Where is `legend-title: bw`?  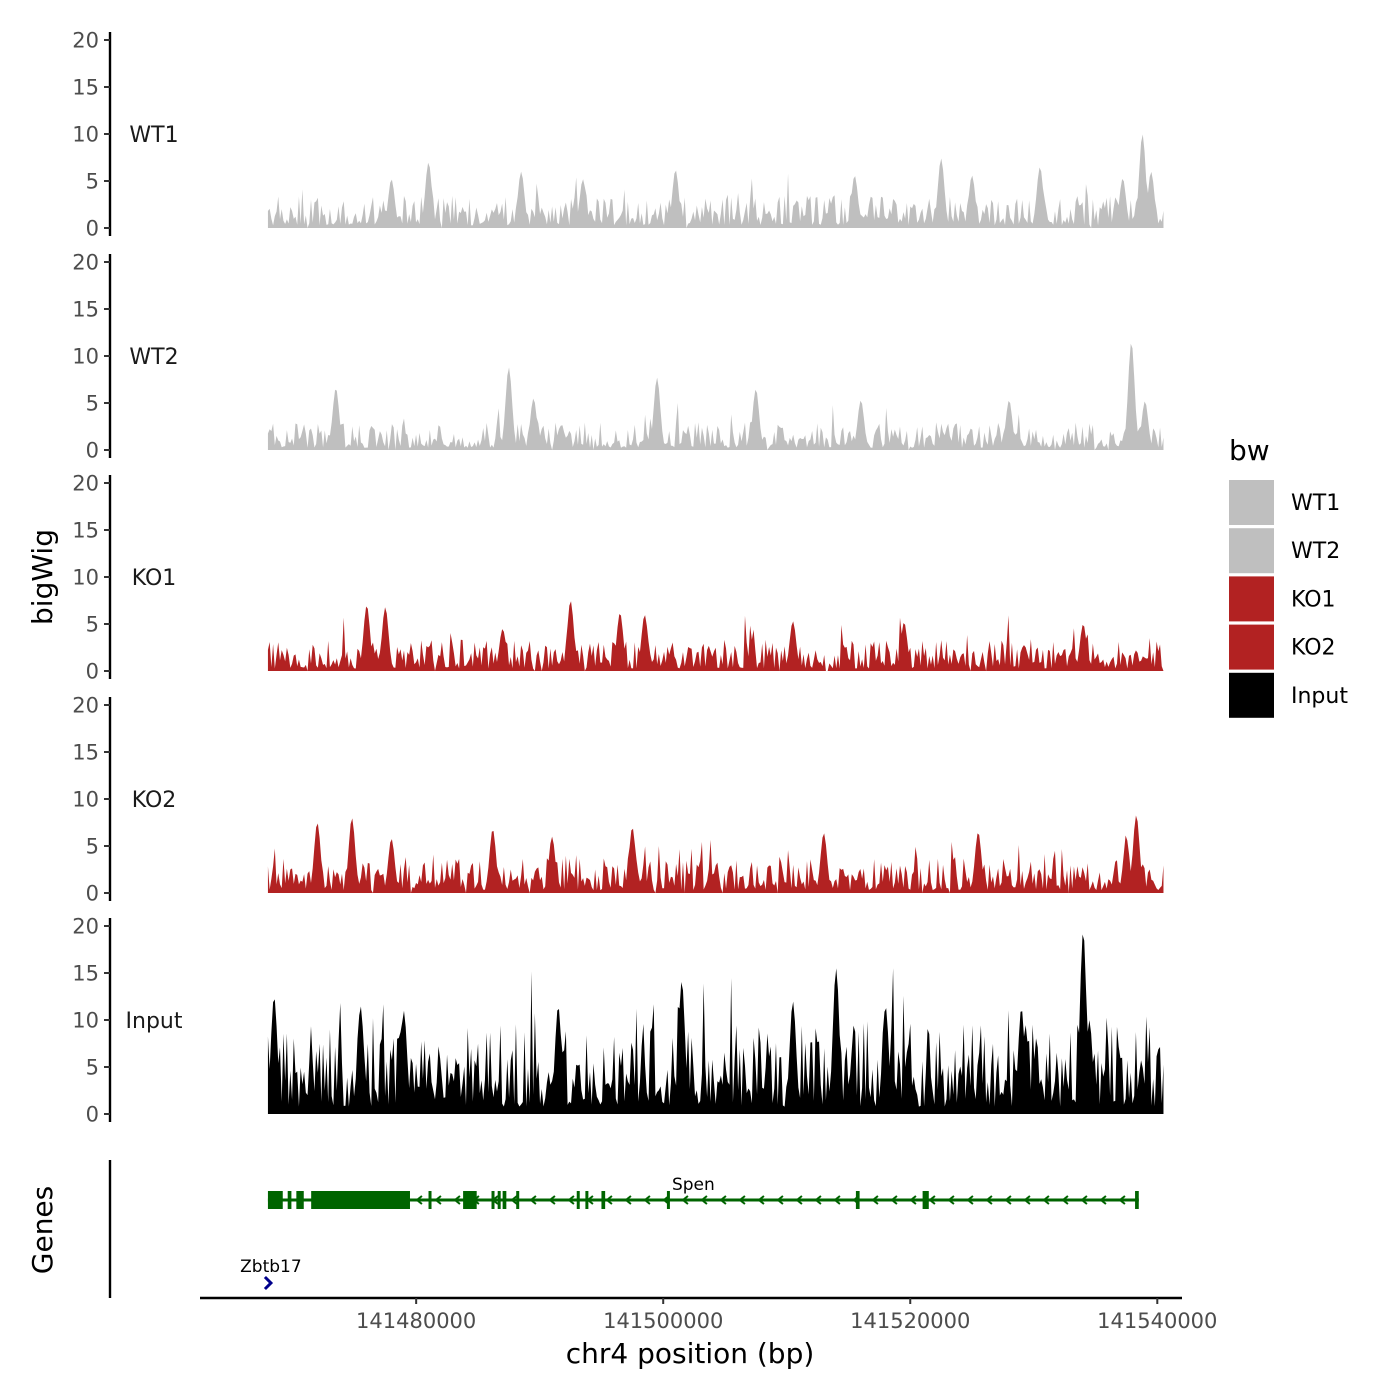
legend-title: bw is located at coordinates (1249, 450).